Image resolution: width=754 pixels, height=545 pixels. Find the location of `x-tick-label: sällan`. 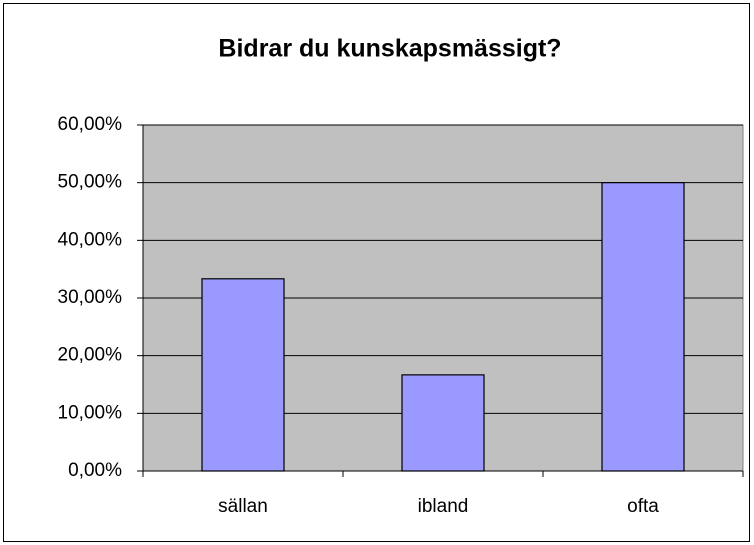

x-tick-label: sällan is located at coordinates (243, 506).